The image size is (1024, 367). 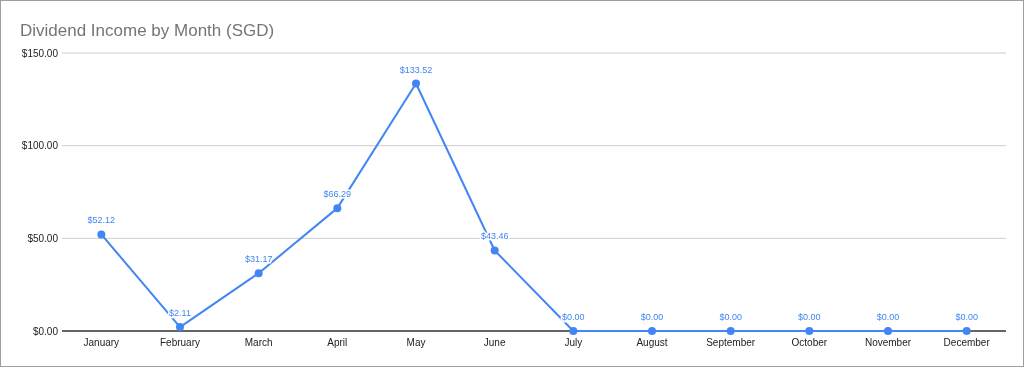 What do you see at coordinates (101, 342) in the screenshot?
I see `x-tick-label: January` at bounding box center [101, 342].